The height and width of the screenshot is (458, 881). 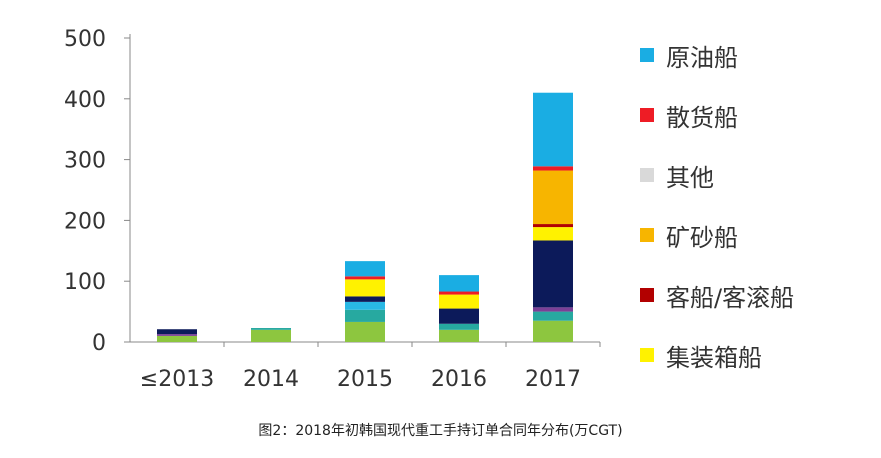 What do you see at coordinates (365, 366) in the screenshot?
I see `x-axis: ≤2013 2014 2015 2016 2017` at bounding box center [365, 366].